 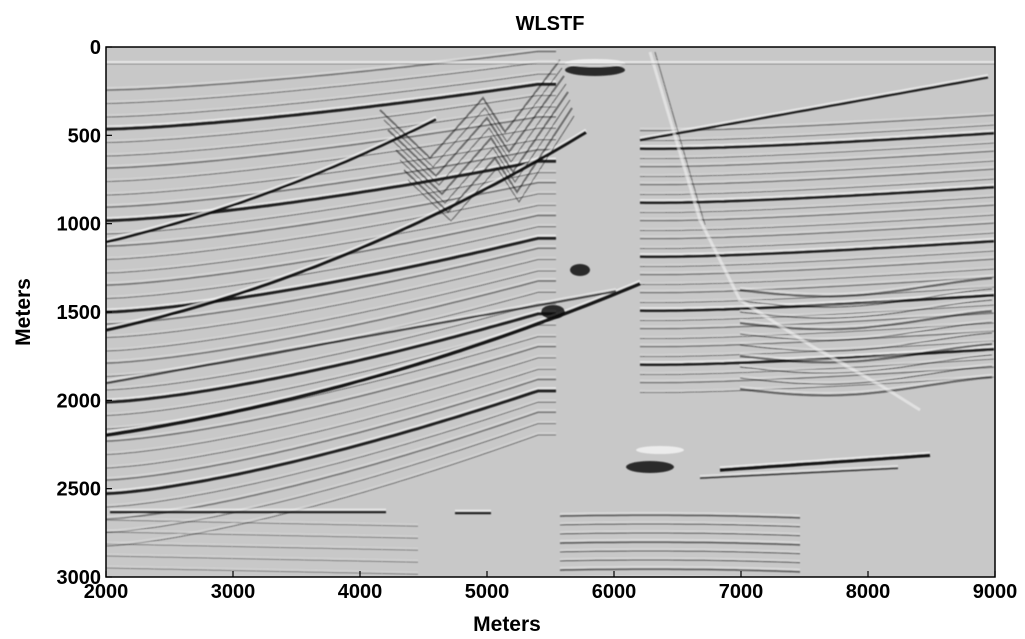 What do you see at coordinates (84, 313) in the screenshot?
I see `y-axis: 0 500 1000 1500 2000 2500 3000` at bounding box center [84, 313].